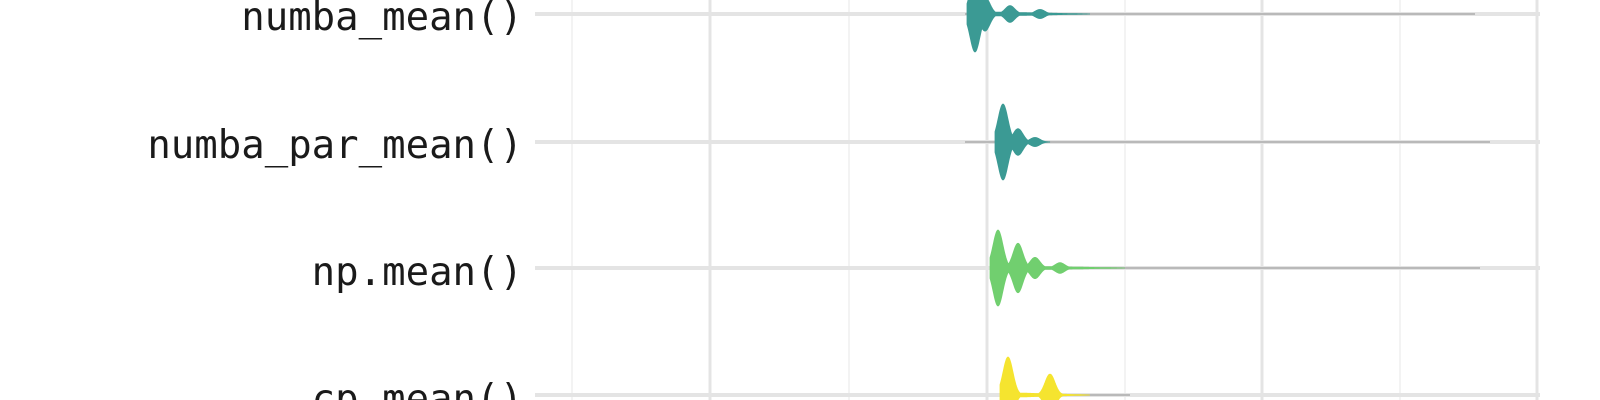 The width and height of the screenshot is (1600, 400). Describe the element at coordinates (382, 20) in the screenshot. I see `category-label-numba-mean: numba_mean()` at that location.